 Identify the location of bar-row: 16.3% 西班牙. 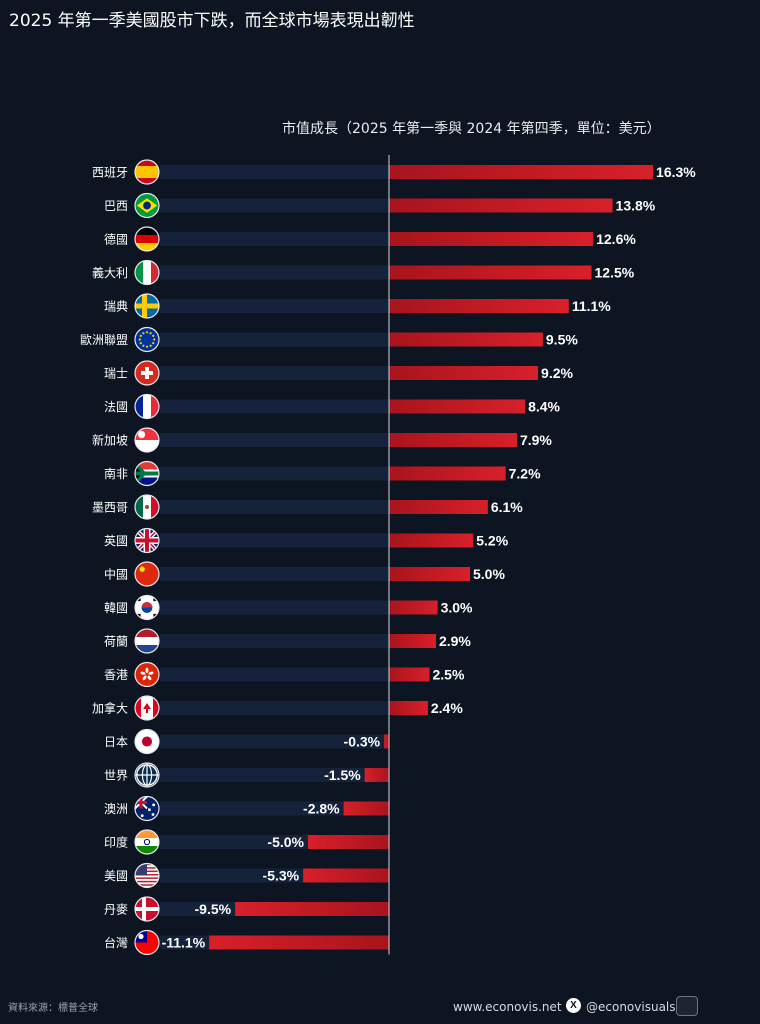
(394, 172).